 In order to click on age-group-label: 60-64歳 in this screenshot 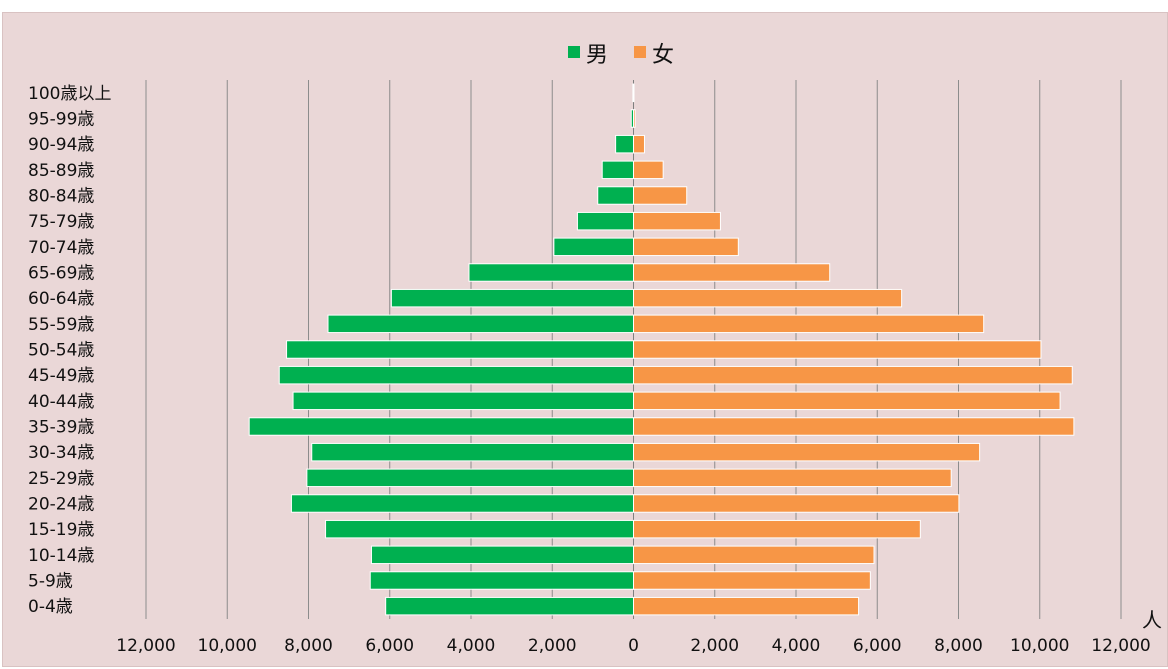, I will do `click(61, 299)`.